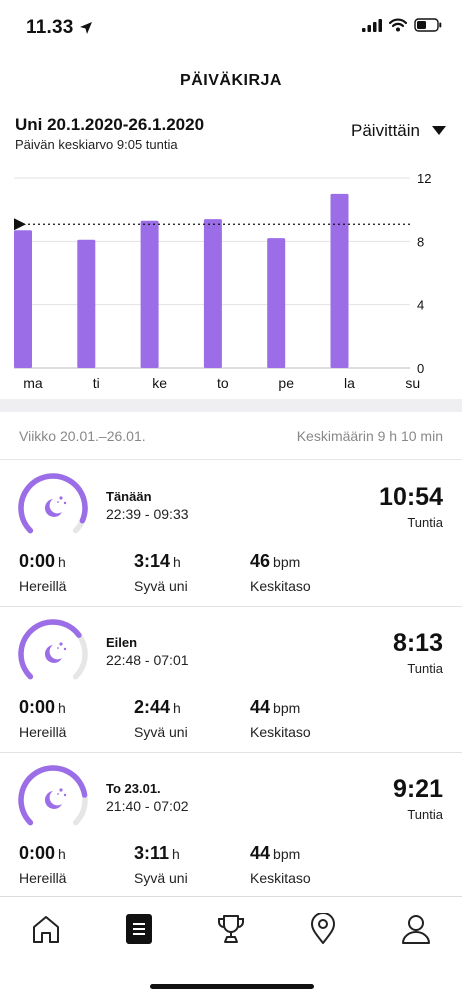 Image resolution: width=462 pixels, height=1000 pixels. I want to click on week-average: Keskimäärin 9 h 10 min, so click(369, 436).